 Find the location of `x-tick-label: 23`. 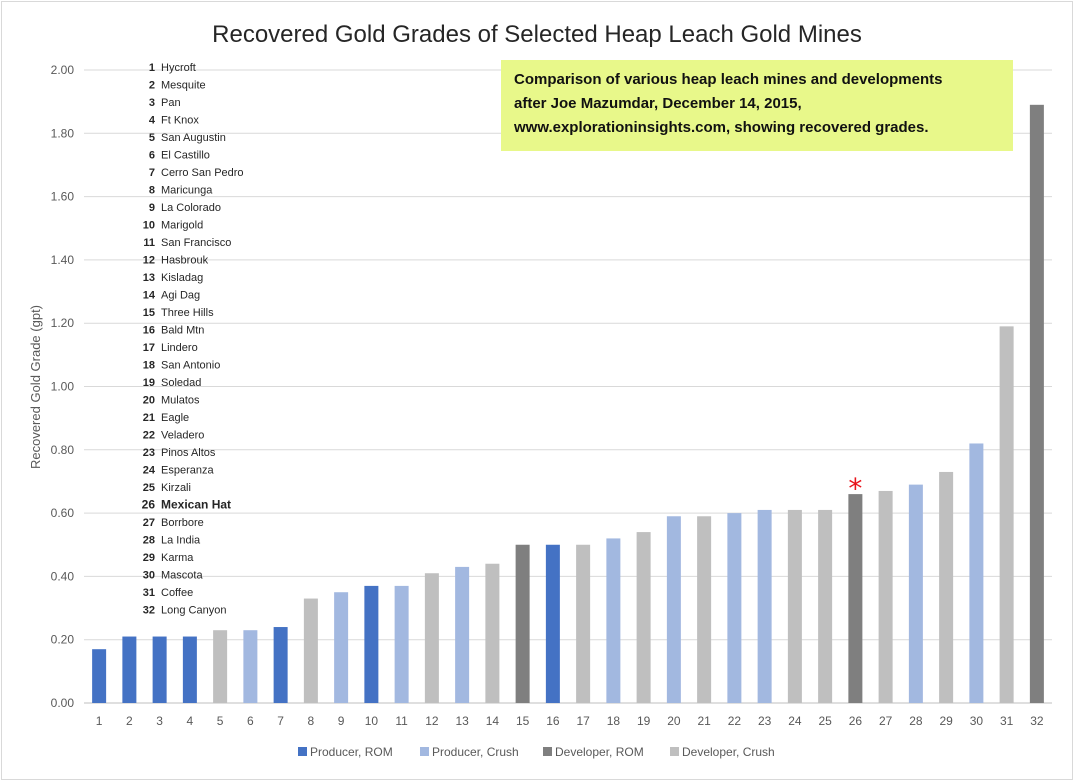

x-tick-label: 23 is located at coordinates (765, 721).